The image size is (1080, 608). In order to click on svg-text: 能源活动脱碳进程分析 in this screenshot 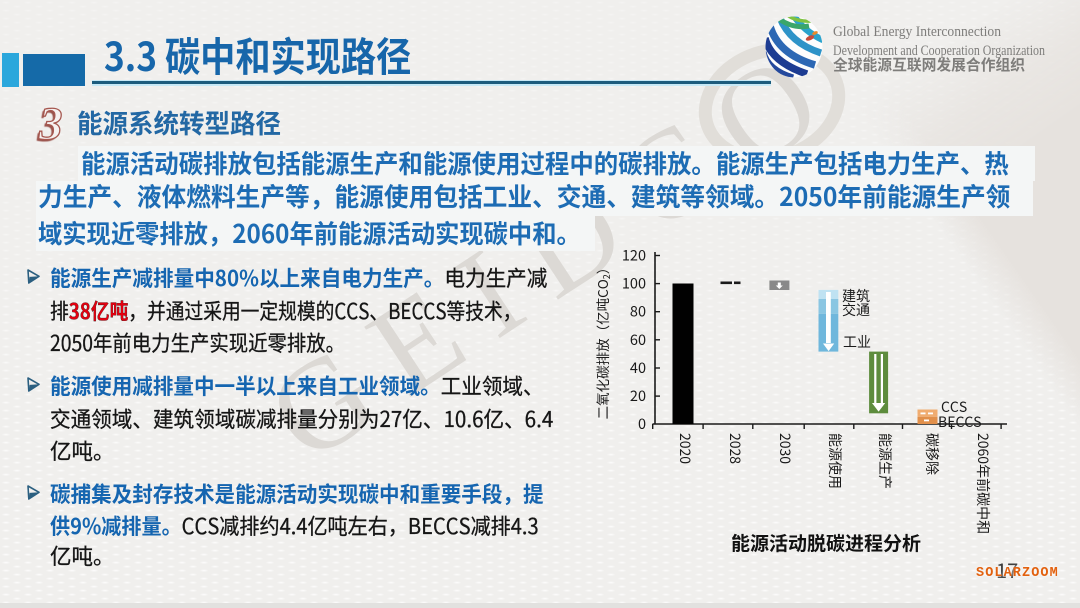, I will do `click(826, 542)`.